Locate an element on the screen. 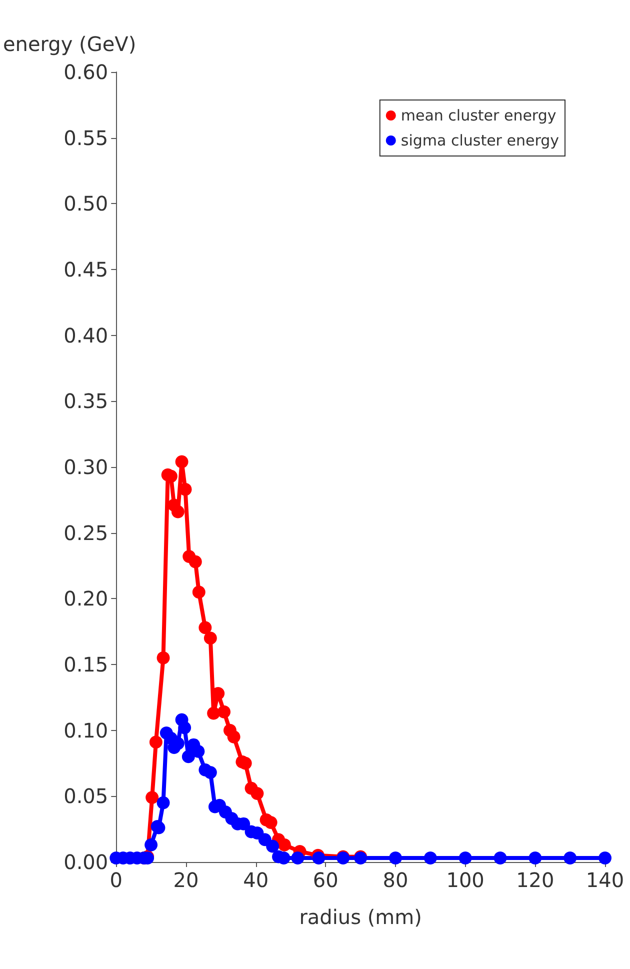 Image resolution: width=630 pixels, height=969 pixels. legend-label: sigma cluster energy is located at coordinates (480, 141).